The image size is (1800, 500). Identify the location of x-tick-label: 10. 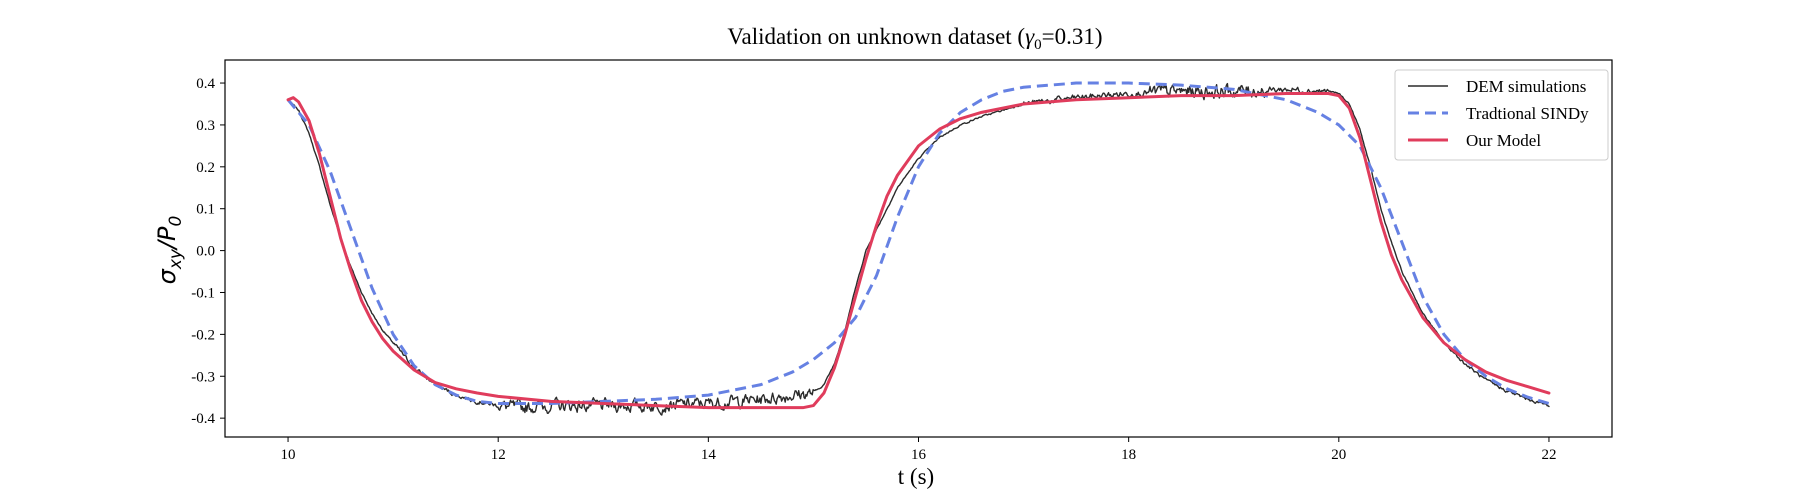
(288, 455).